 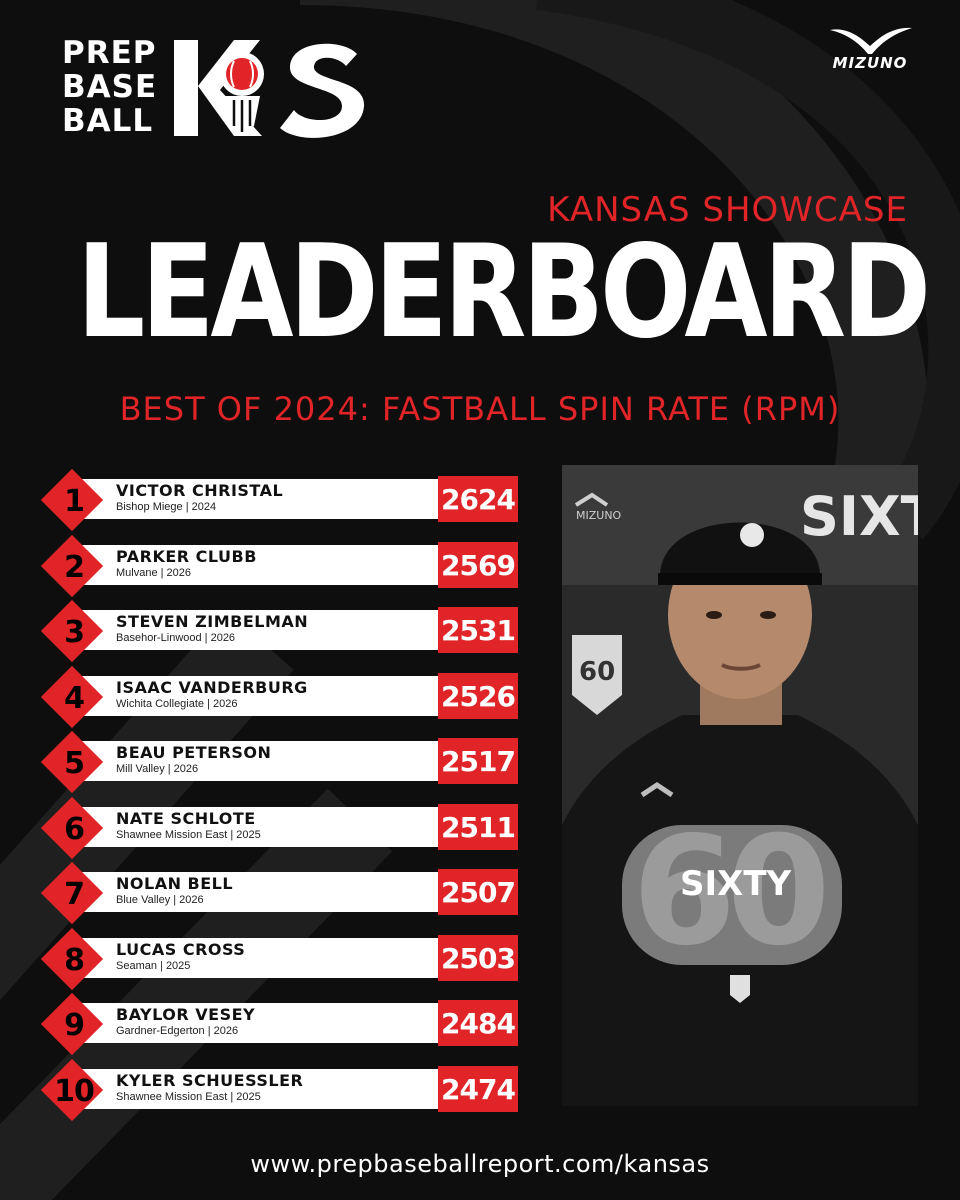 I want to click on spin-rate-value: 2503, so click(x=478, y=958).